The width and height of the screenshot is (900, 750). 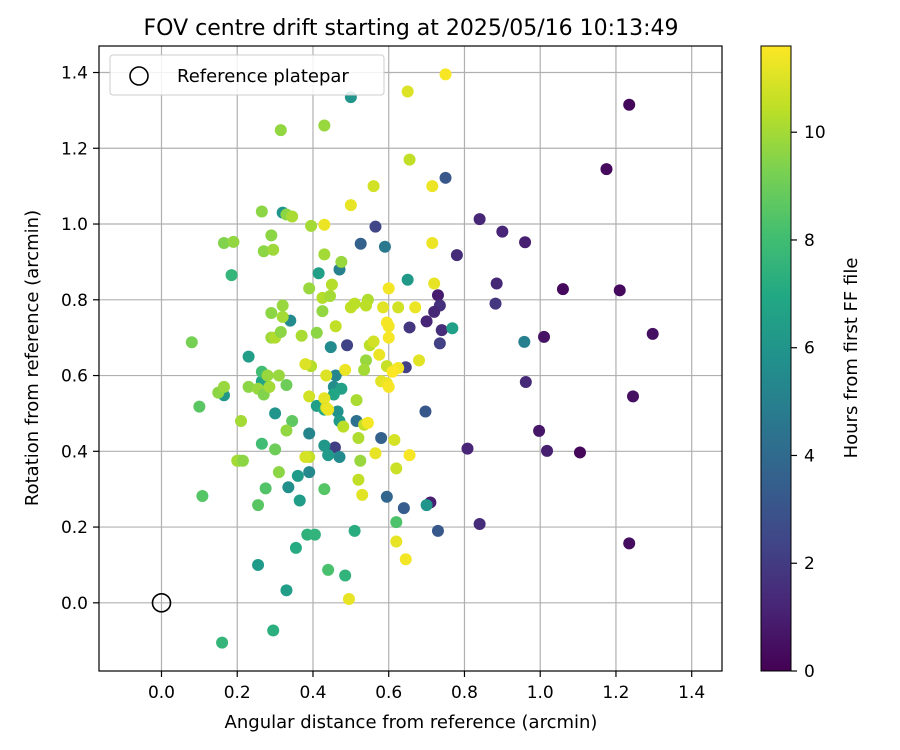 What do you see at coordinates (809, 456) in the screenshot?
I see `colorbar-tick-label: 4` at bounding box center [809, 456].